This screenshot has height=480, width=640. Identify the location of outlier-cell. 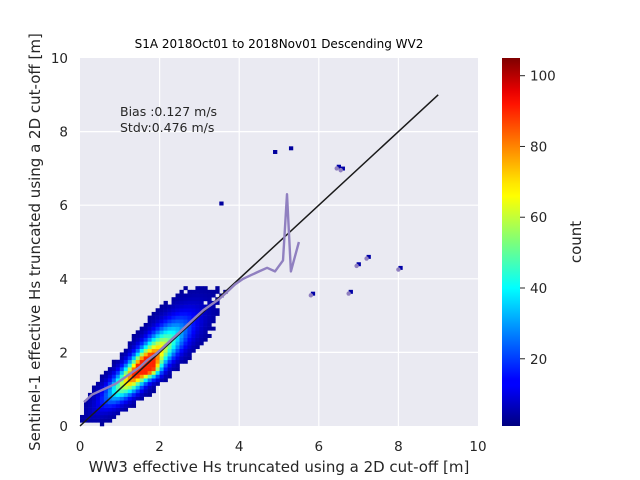
(368, 256).